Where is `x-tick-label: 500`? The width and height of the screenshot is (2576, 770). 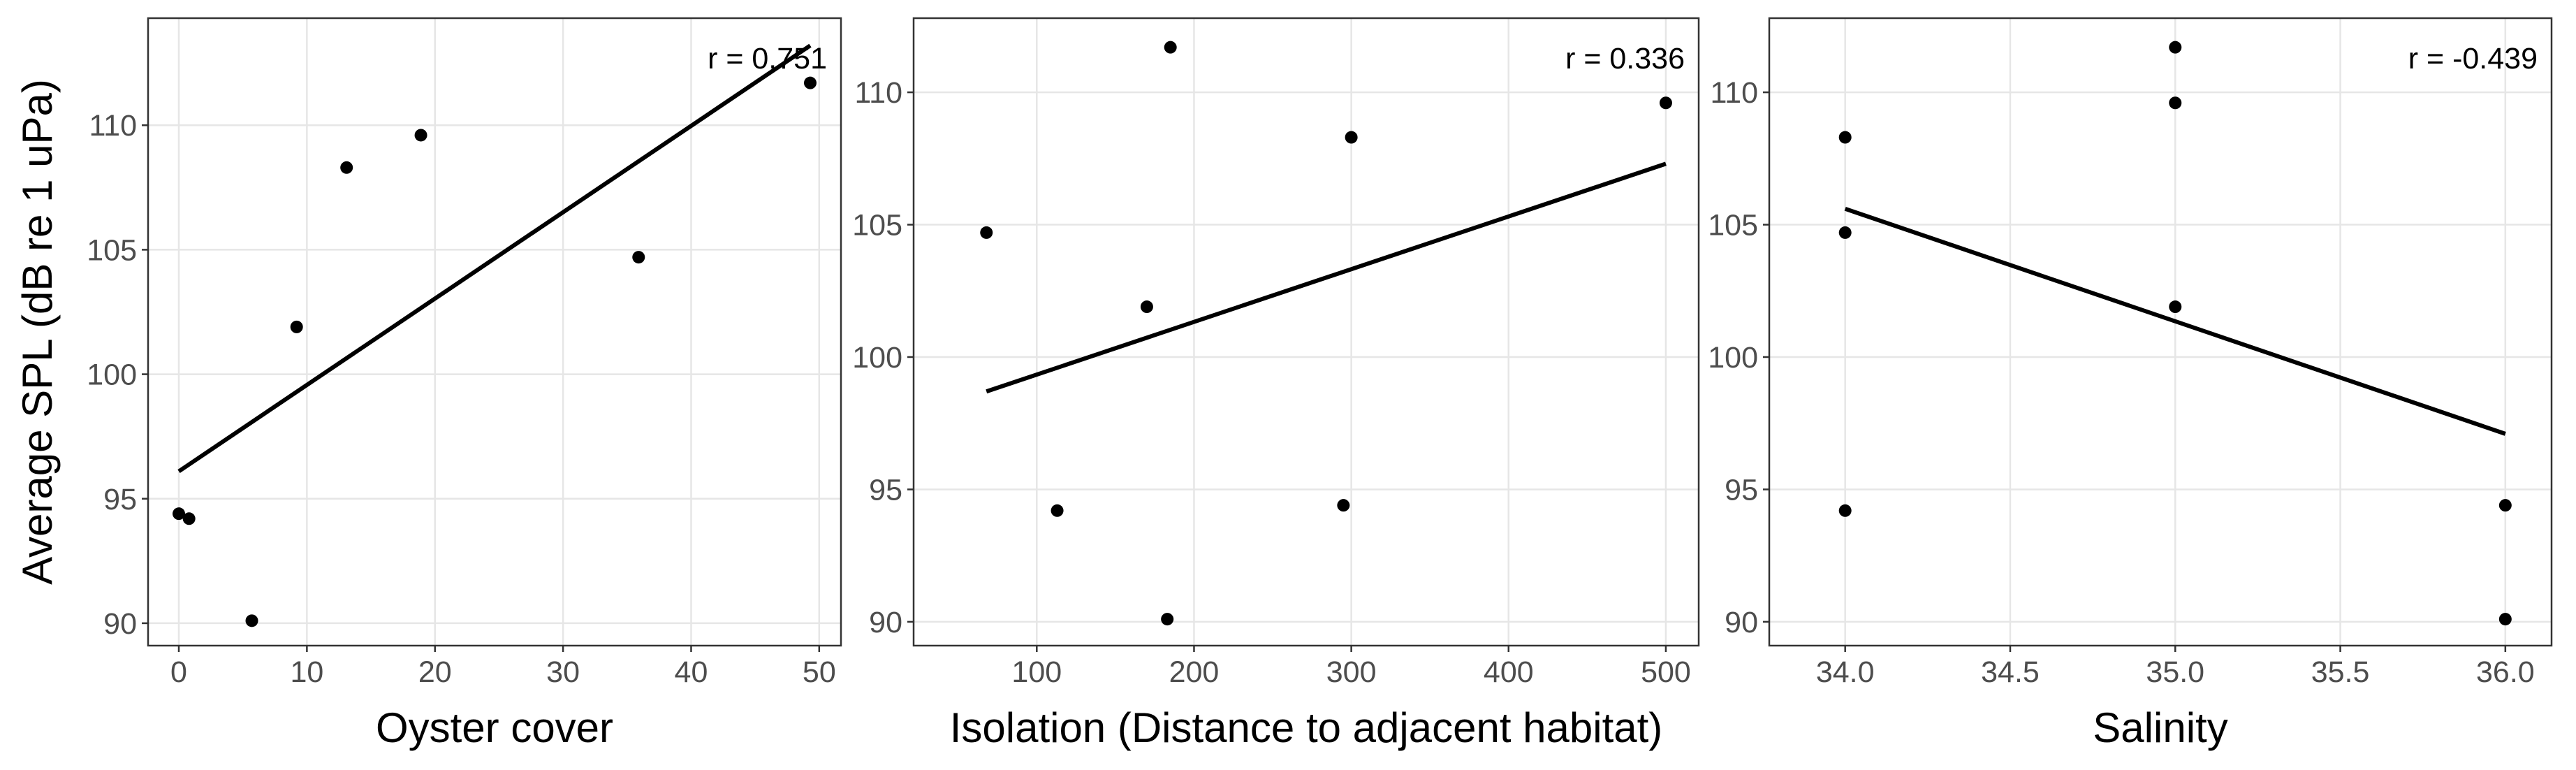 x-tick-label: 500 is located at coordinates (1666, 672).